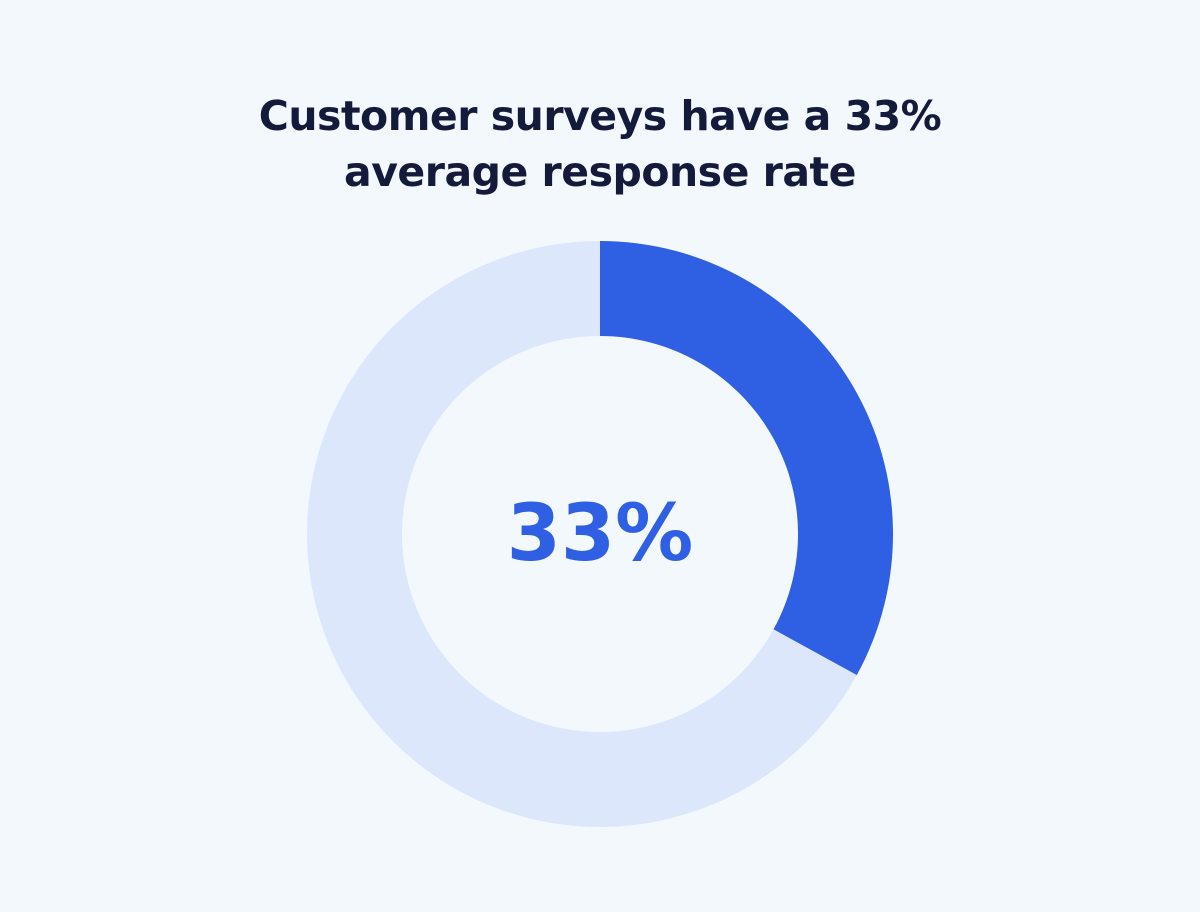 The image size is (1200, 912). I want to click on chart-title-line-1: Customer surveys have a 33%, so click(600, 116).